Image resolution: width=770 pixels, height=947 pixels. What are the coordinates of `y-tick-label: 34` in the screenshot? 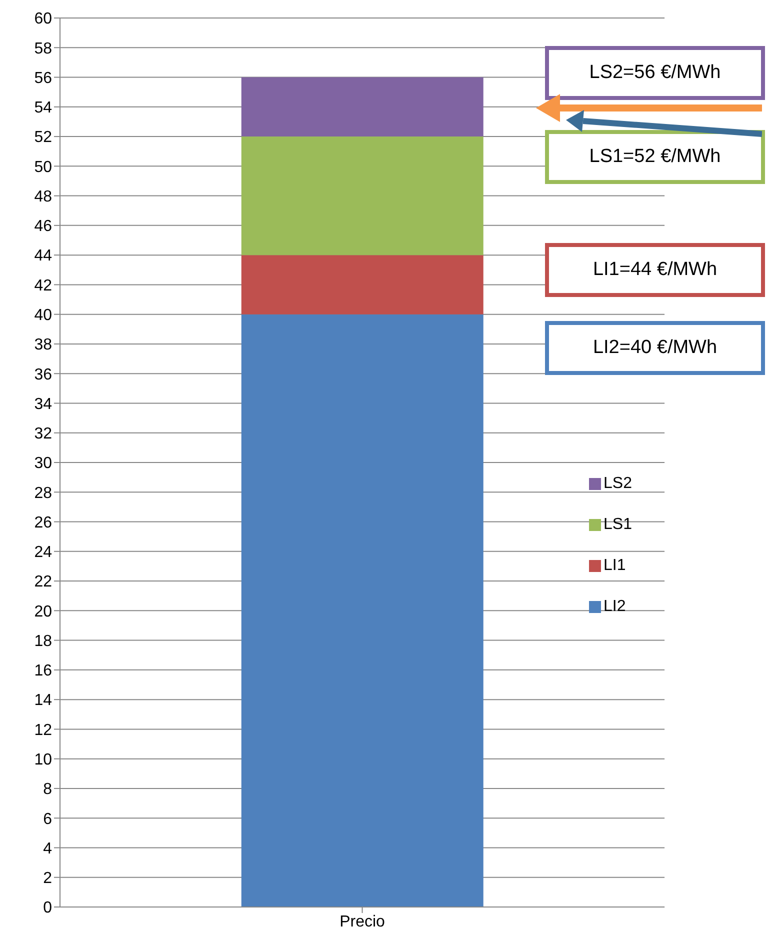 It's located at (43, 404).